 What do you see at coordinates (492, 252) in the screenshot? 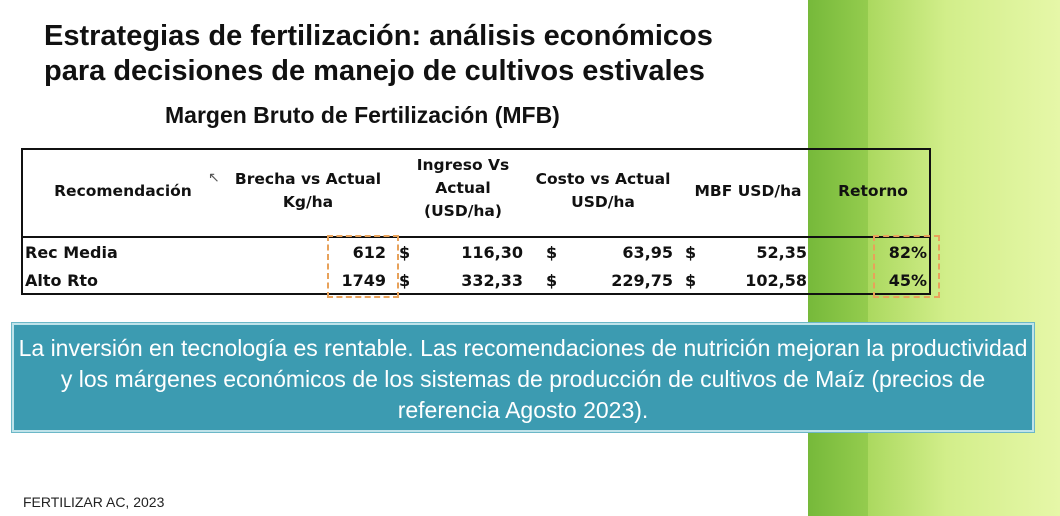
I see `ingreso-value: 116,30` at bounding box center [492, 252].